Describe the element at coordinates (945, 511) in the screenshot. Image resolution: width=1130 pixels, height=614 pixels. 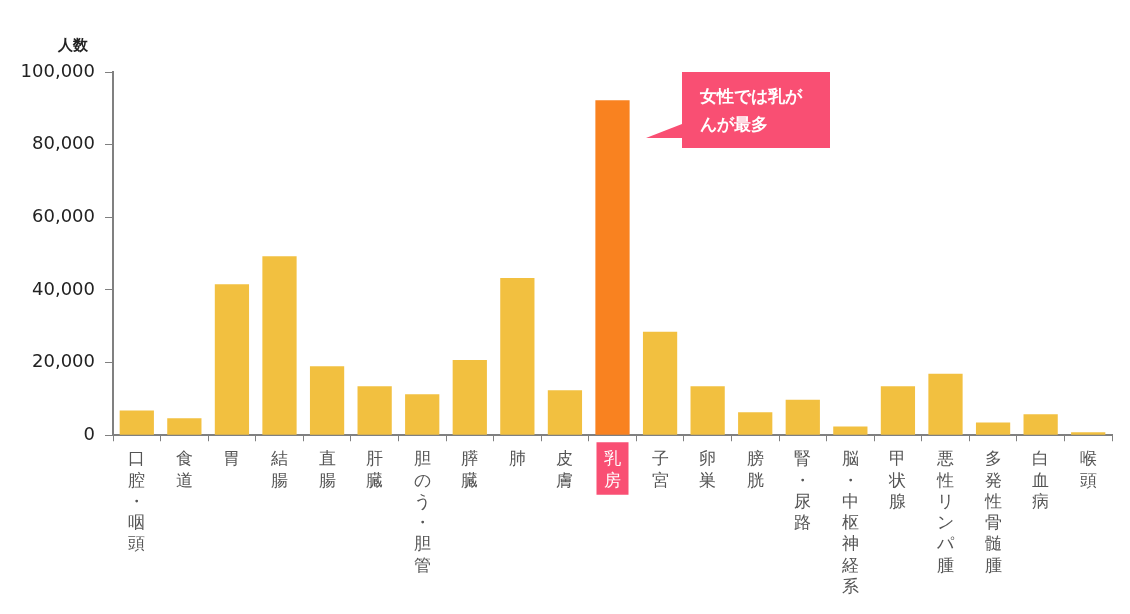
I see `x-tick-label: 悪性リンパ腫` at that location.